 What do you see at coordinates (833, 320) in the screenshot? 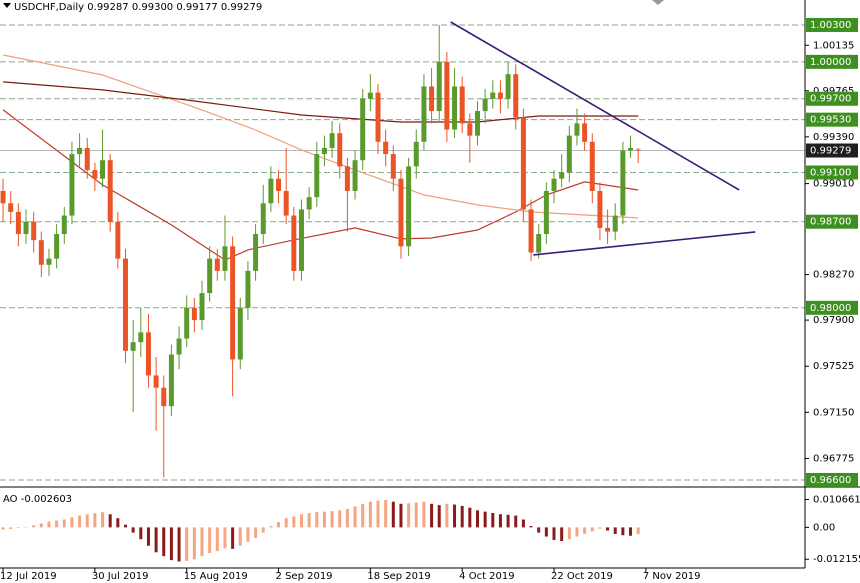
I see `y-tick-label: 0.97900` at bounding box center [833, 320].